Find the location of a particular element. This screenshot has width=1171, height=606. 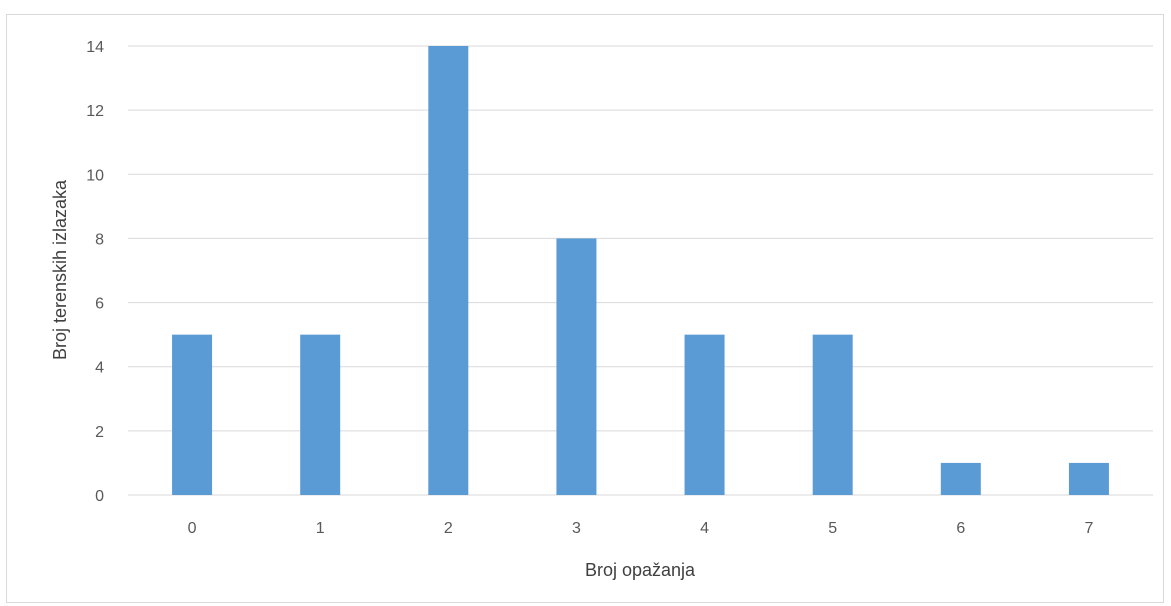

x-axis-title: Broj opažanja is located at coordinates (640, 570).